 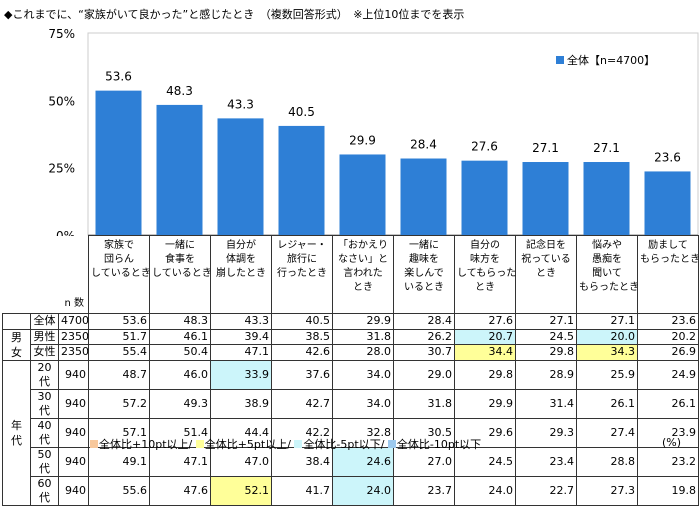 I want to click on cell-value: 44.4, so click(x=241, y=432).